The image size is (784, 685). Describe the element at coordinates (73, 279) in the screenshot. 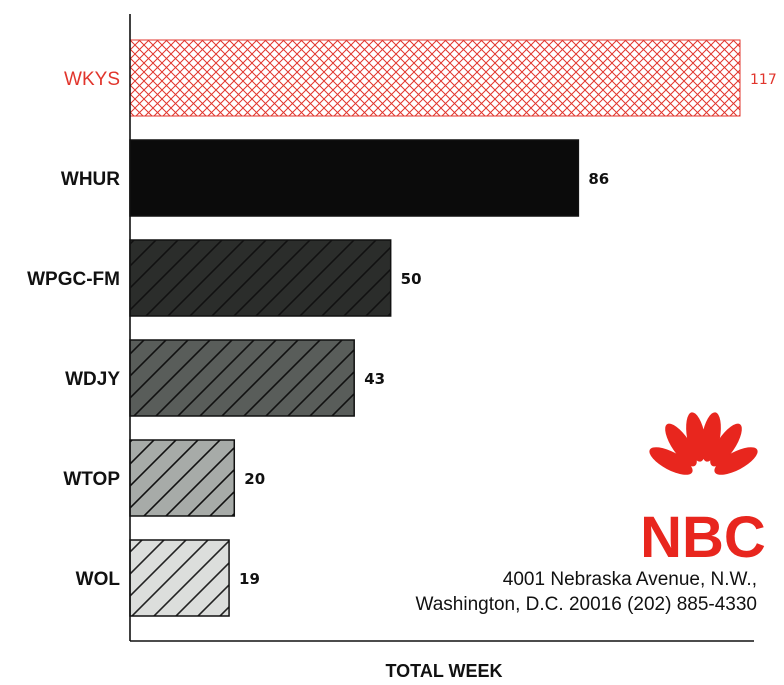

I see `category-label-wpgc-fm: WPGC-FM` at that location.